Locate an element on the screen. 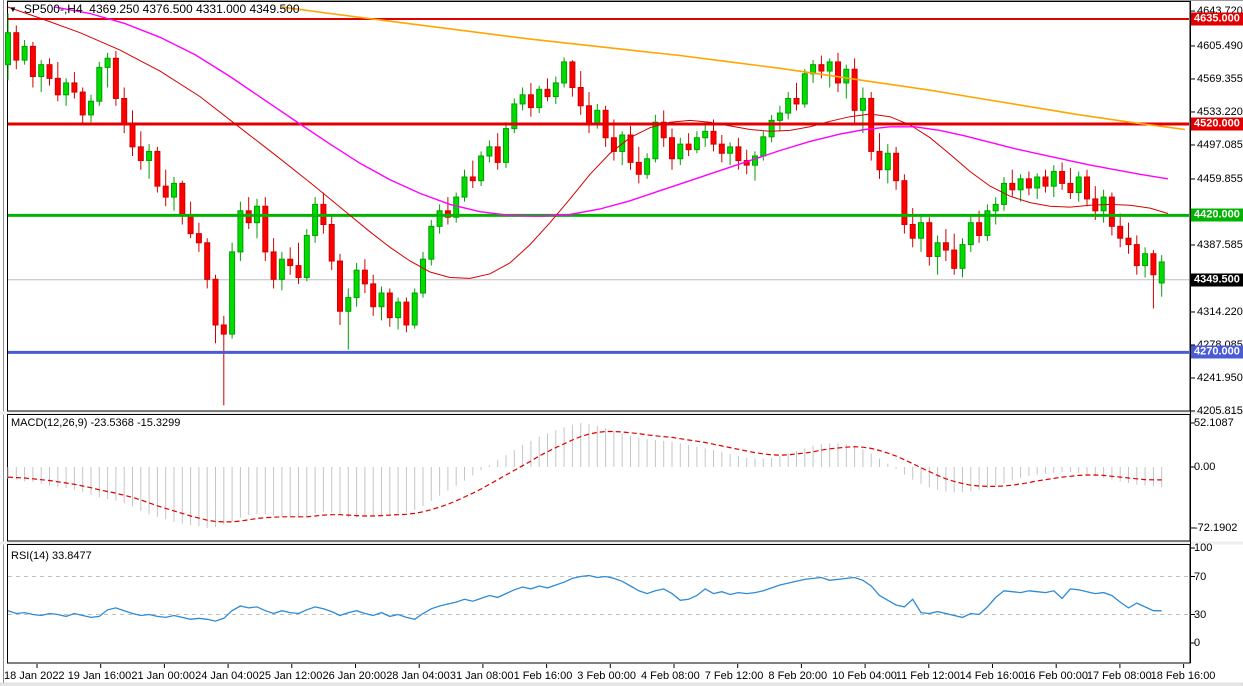 The width and height of the screenshot is (1243, 686). time-axis-label: 4 Feb 08:00 is located at coordinates (670, 676).